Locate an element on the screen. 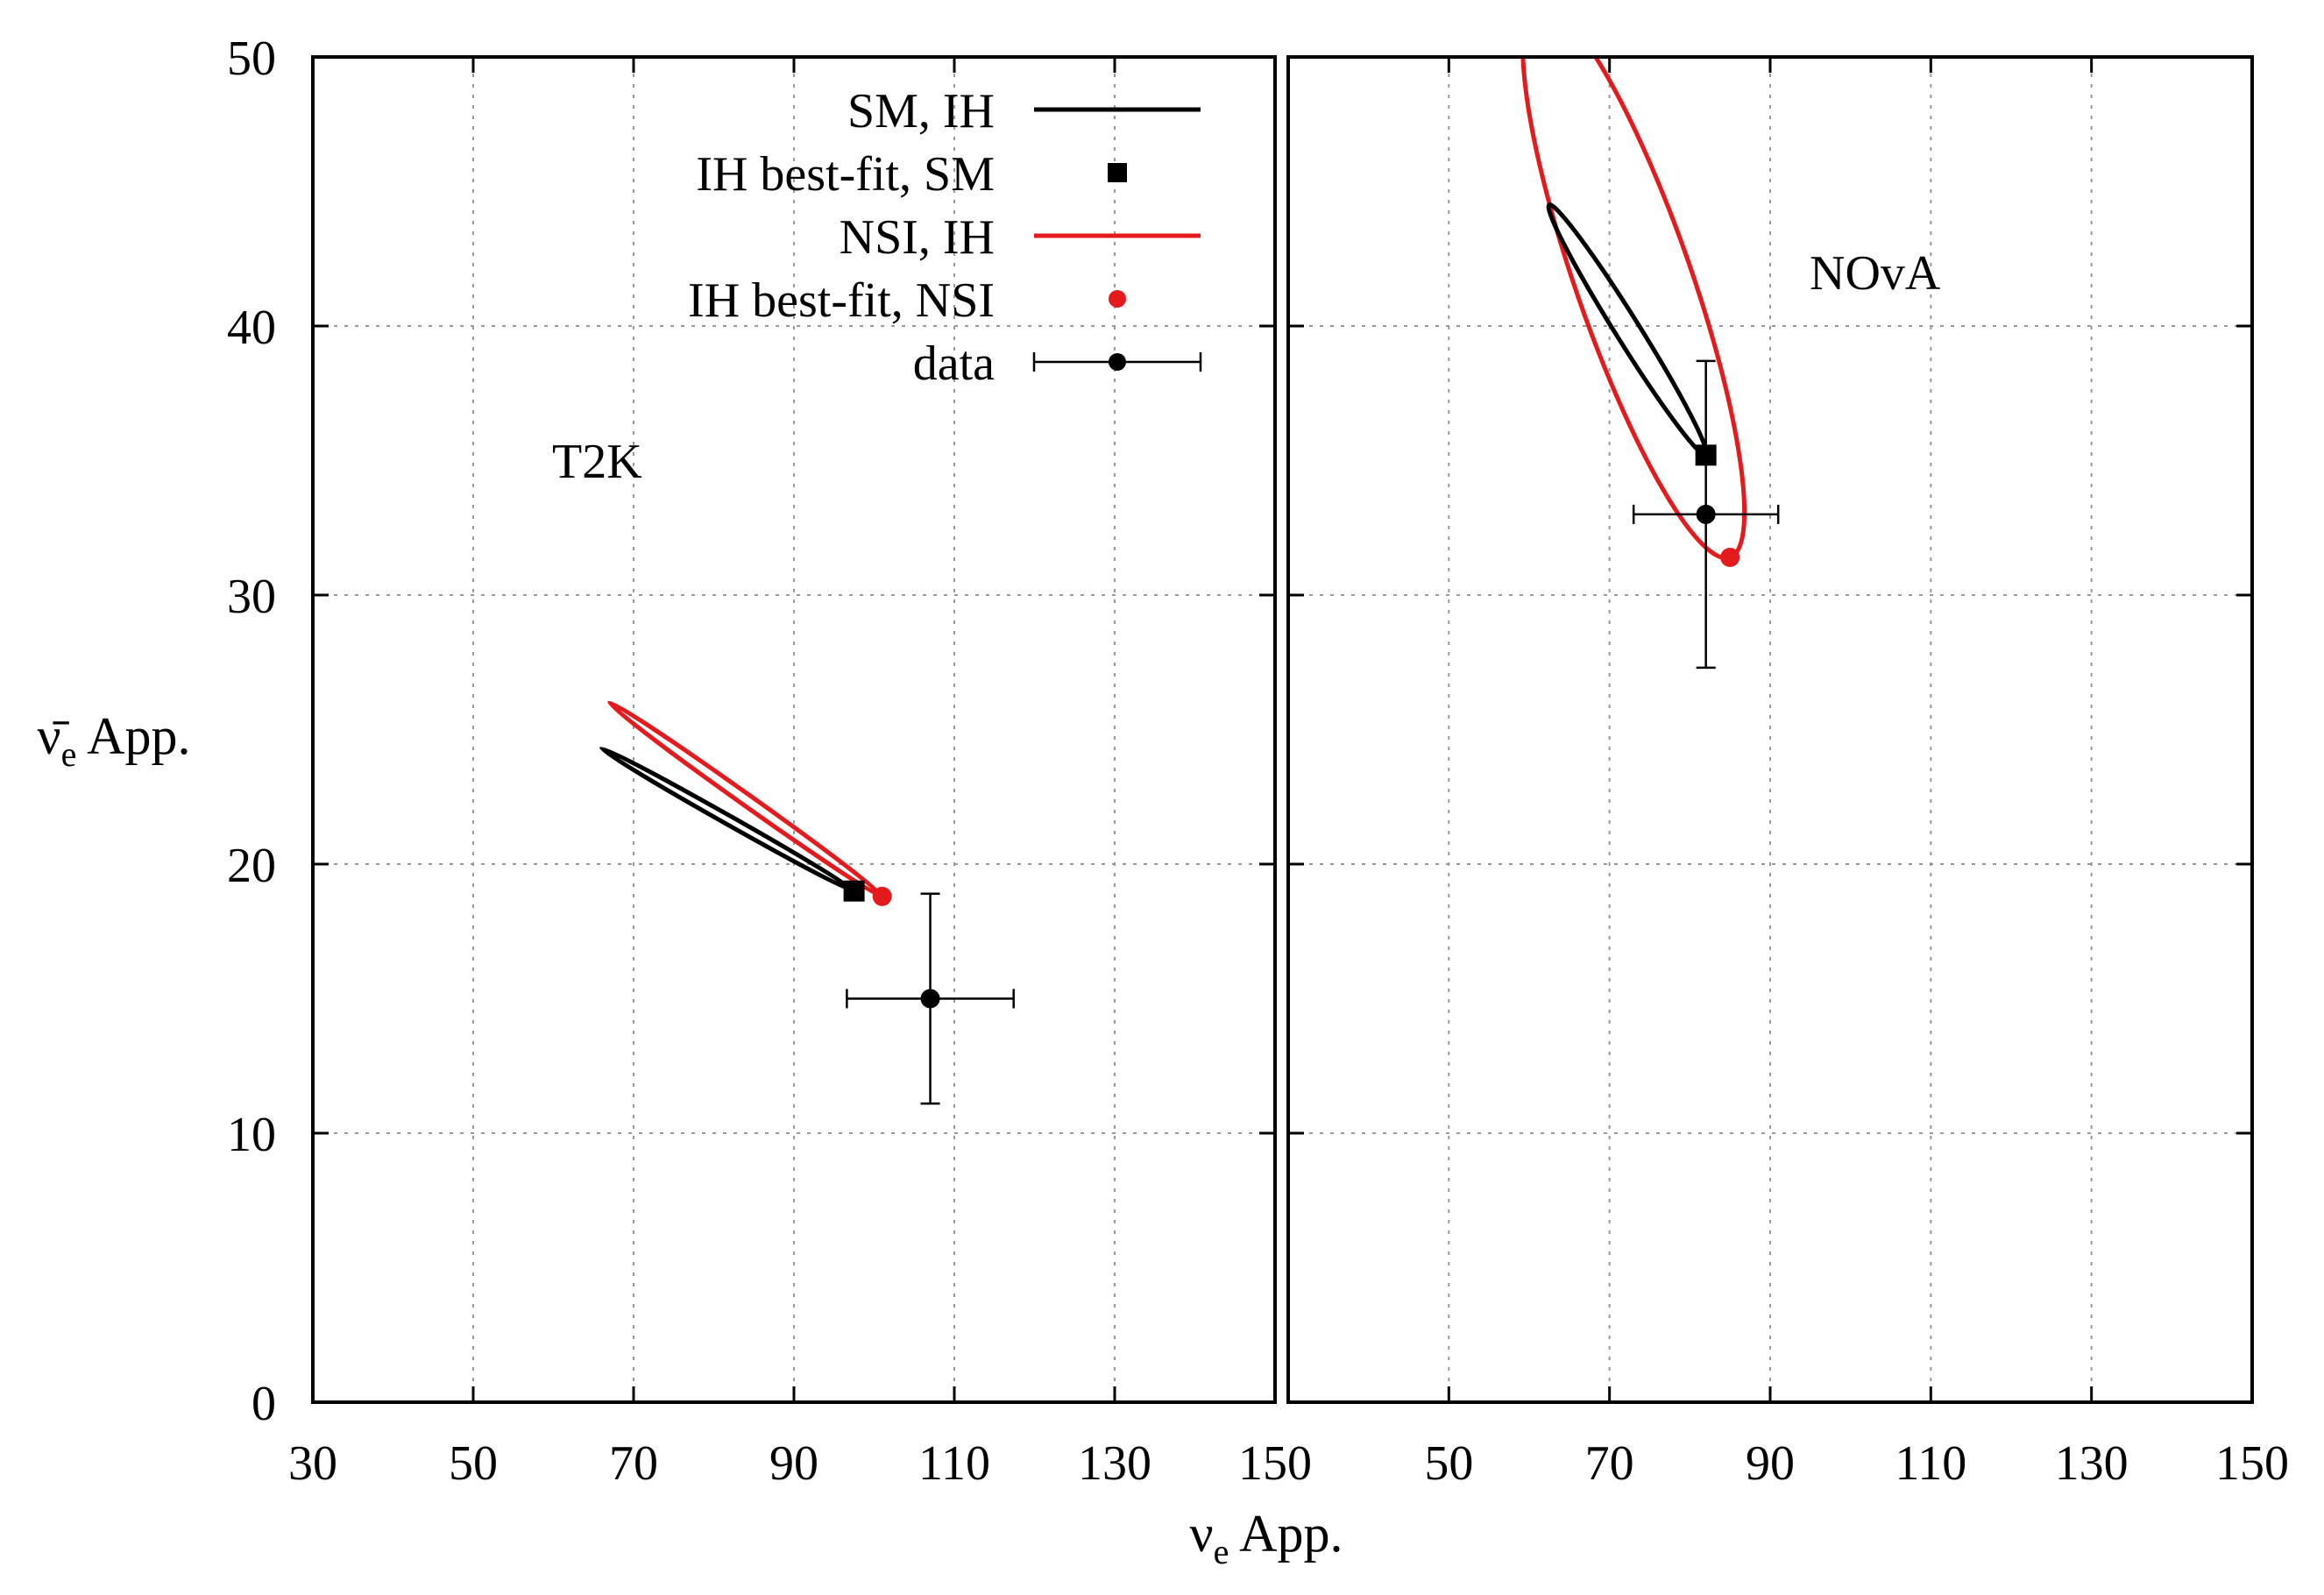 This screenshot has height=1595, width=2324. points-t2k is located at coordinates (929, 992).